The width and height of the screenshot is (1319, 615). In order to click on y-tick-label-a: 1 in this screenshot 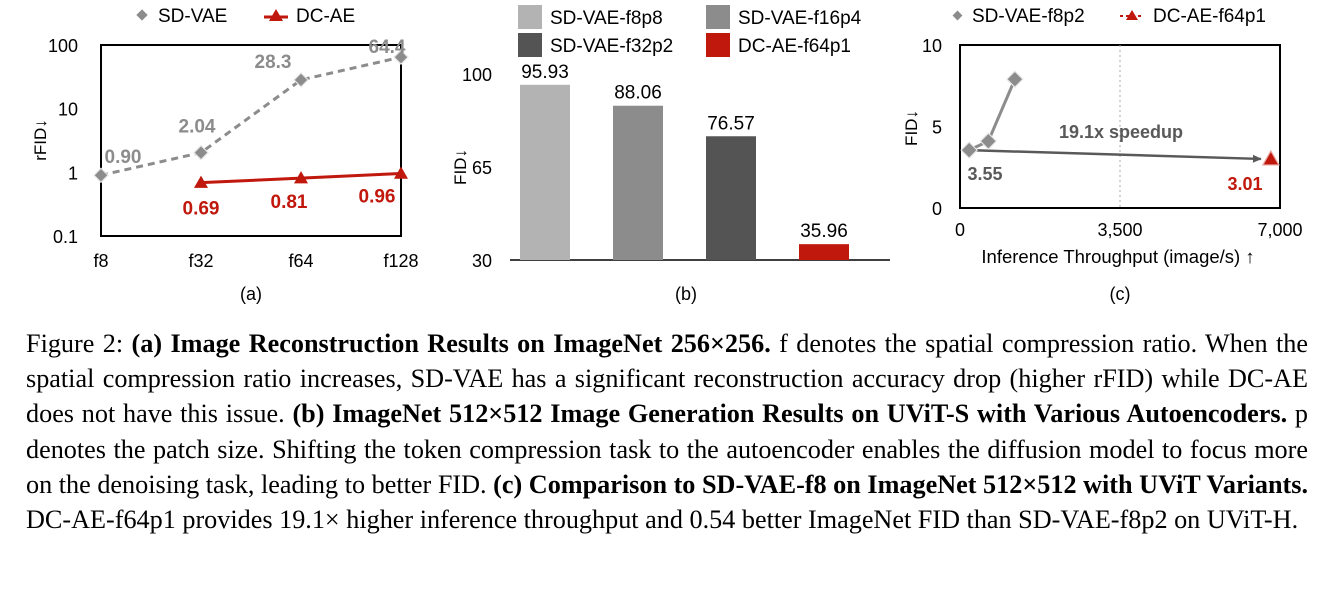, I will do `click(73, 173)`.